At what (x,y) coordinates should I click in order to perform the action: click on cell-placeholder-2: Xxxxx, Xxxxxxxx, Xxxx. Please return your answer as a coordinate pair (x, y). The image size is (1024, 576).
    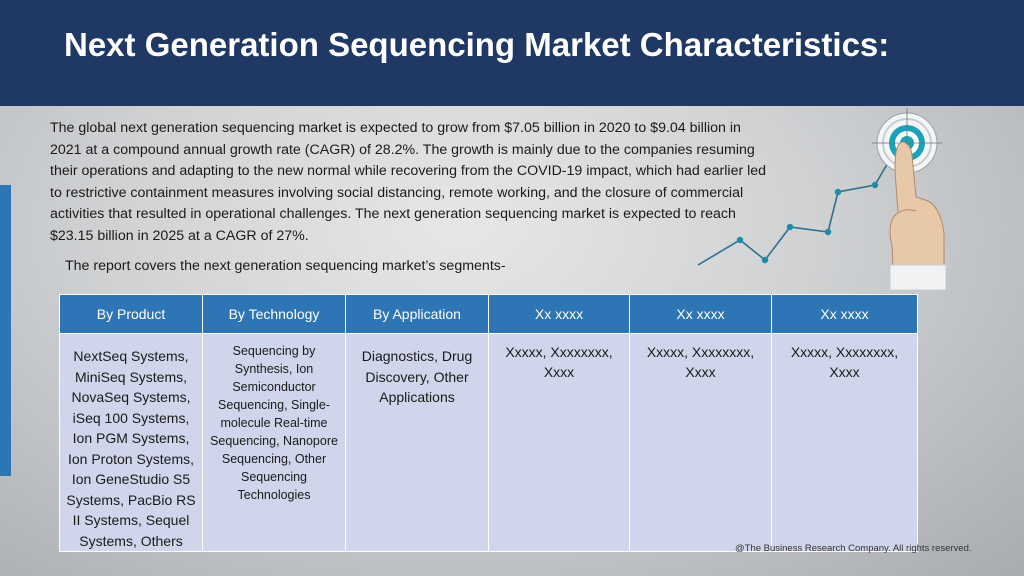
    Looking at the image, I should click on (700, 442).